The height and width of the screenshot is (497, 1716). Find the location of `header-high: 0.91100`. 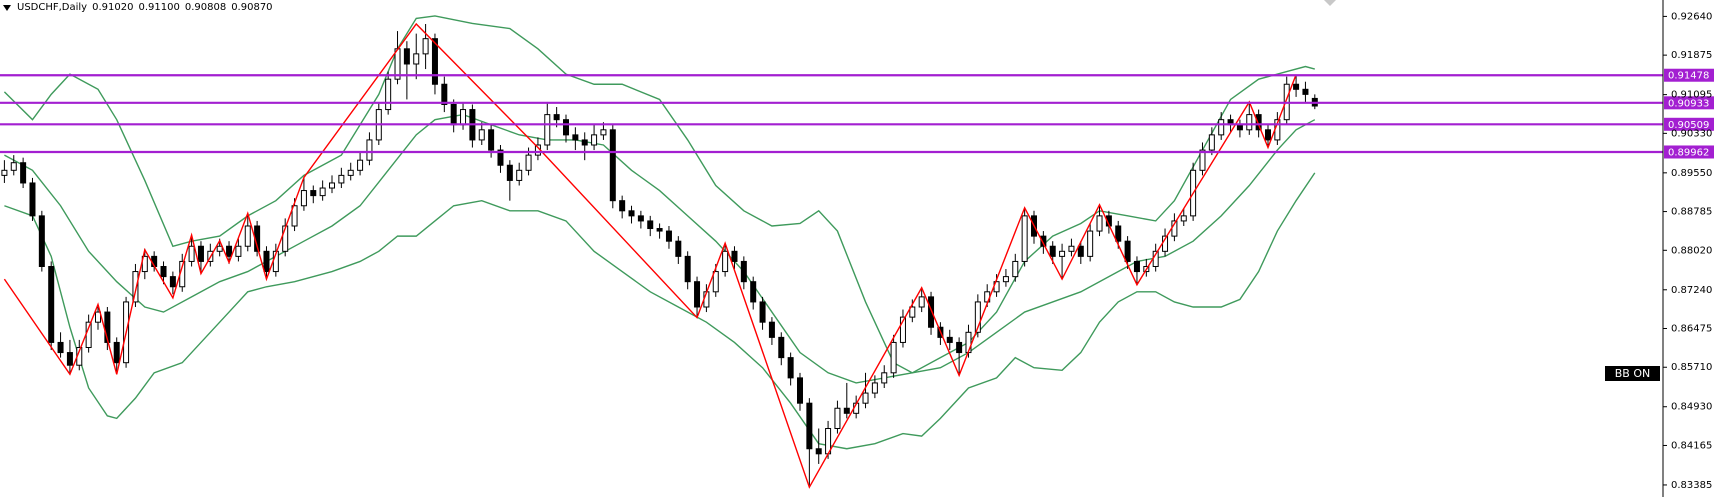

header-high: 0.91100 is located at coordinates (159, 7).